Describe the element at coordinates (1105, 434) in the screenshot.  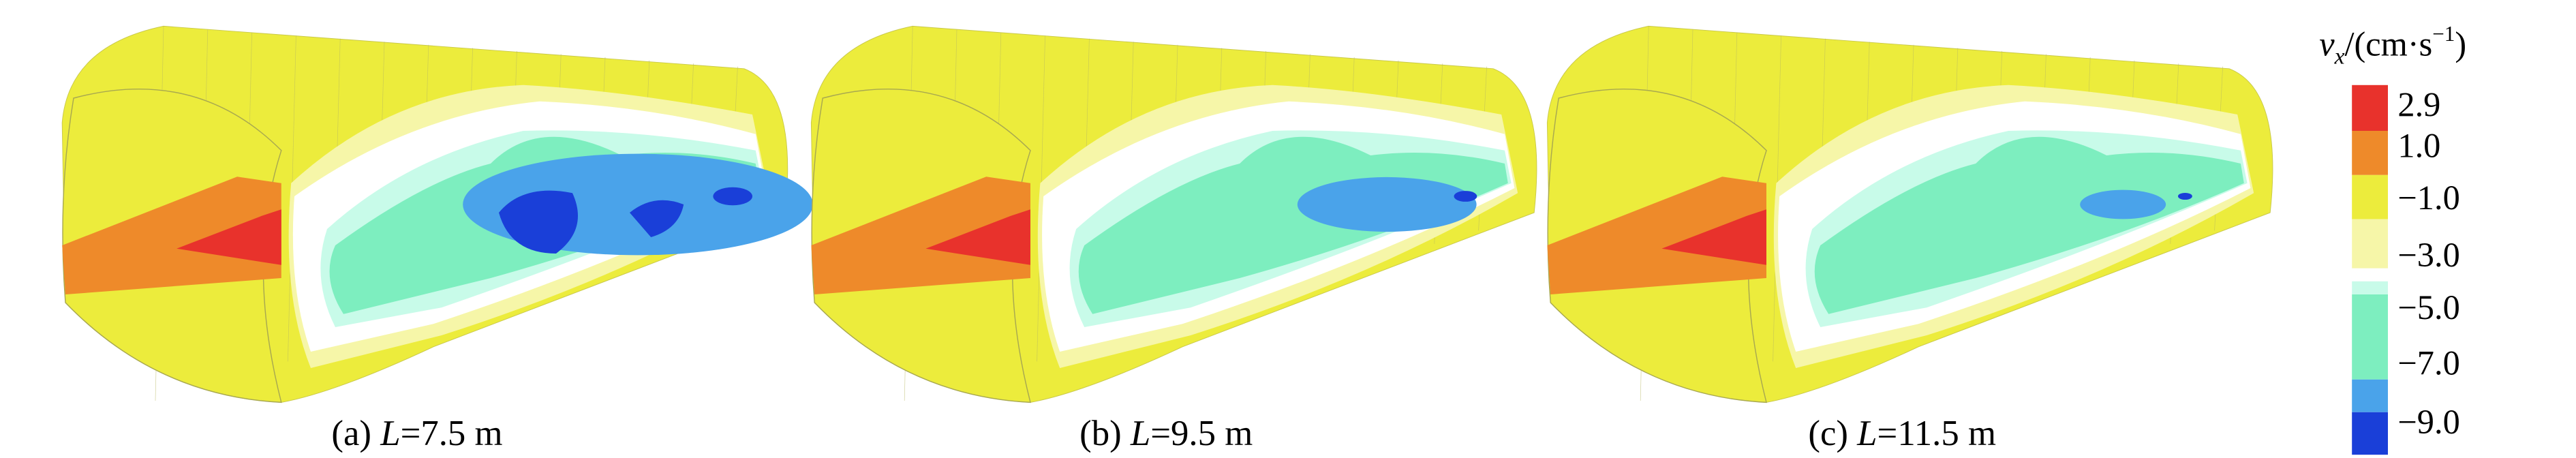
I see `caption-label: (b)` at that location.